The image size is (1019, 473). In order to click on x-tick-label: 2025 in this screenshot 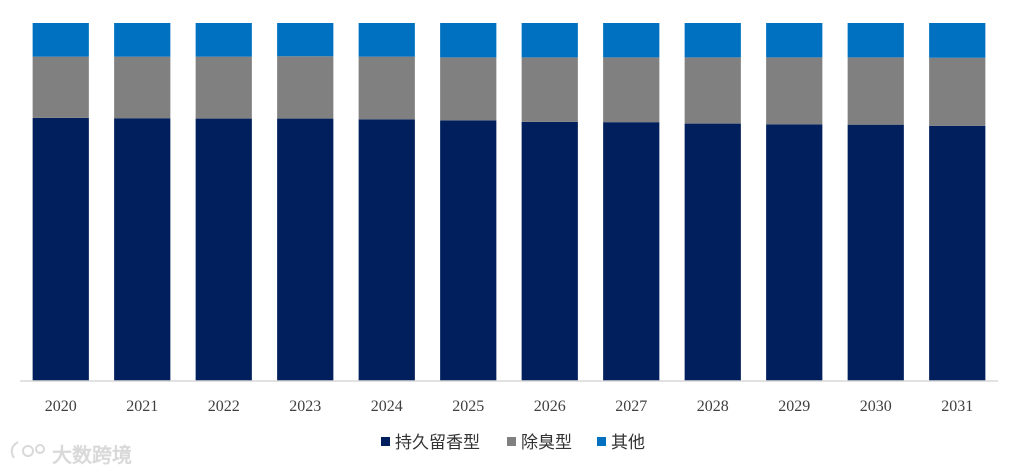, I will do `click(468, 406)`.